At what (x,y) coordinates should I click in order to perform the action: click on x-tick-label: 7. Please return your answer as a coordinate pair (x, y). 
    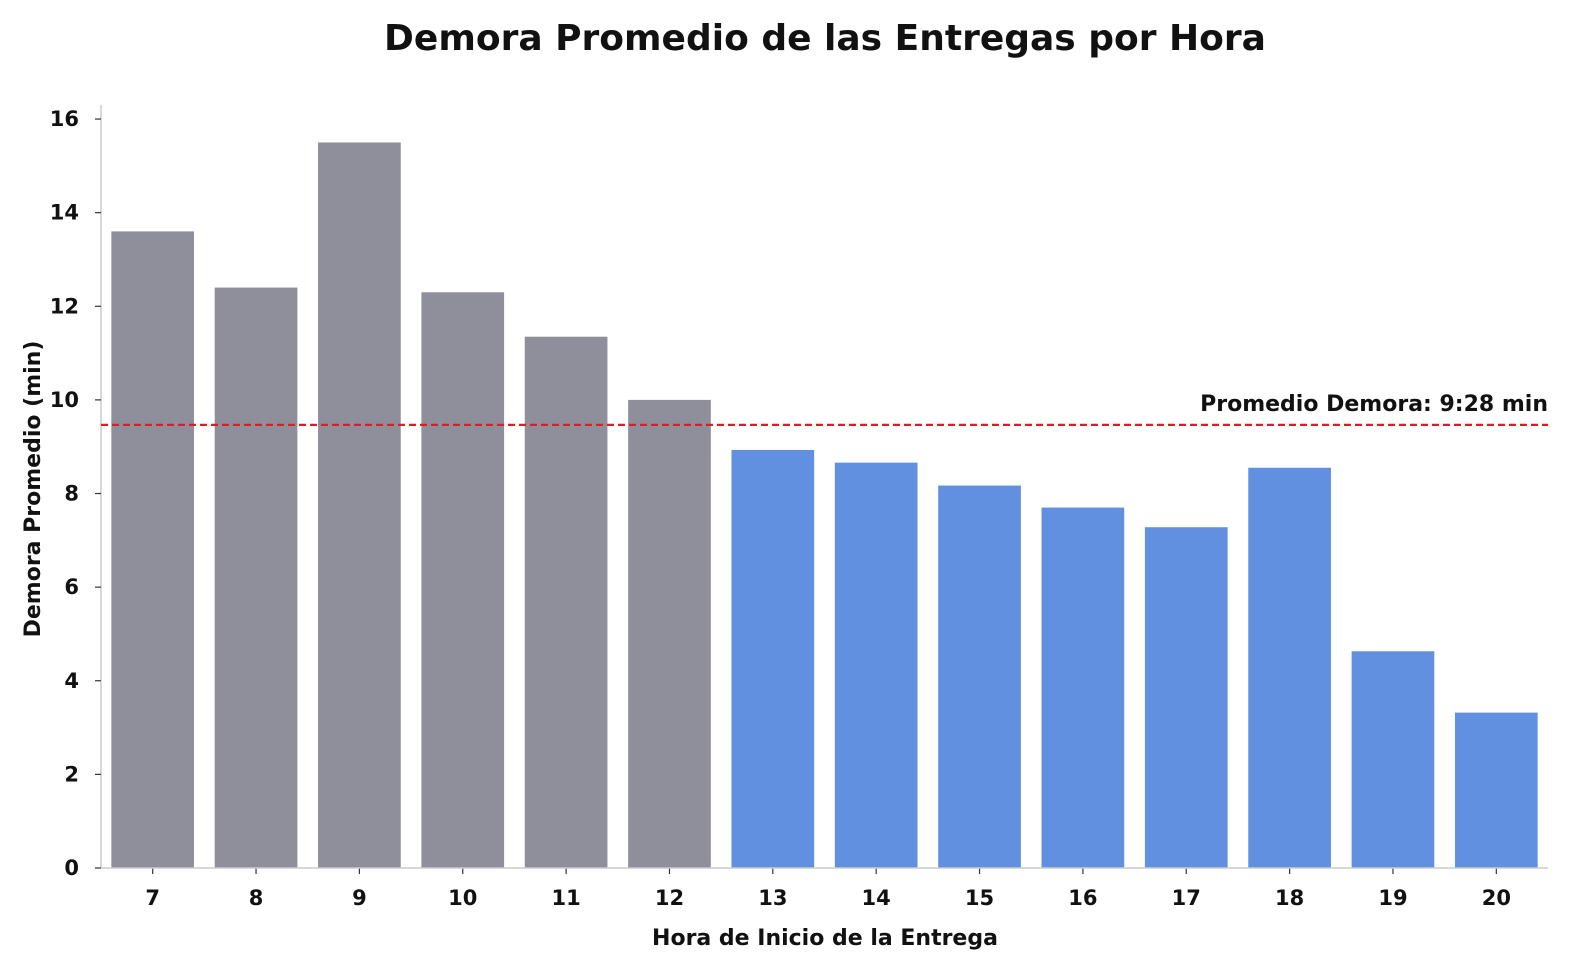
    Looking at the image, I should click on (152, 898).